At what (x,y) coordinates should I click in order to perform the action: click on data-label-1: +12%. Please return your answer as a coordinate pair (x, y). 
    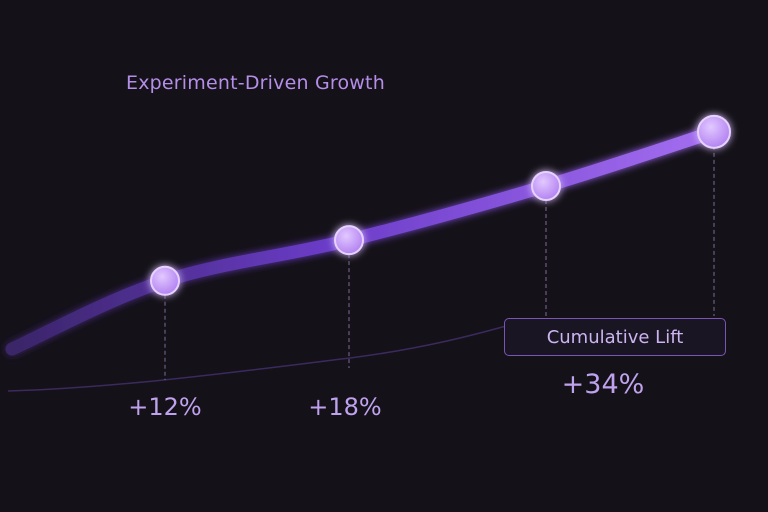
    Looking at the image, I should click on (165, 407).